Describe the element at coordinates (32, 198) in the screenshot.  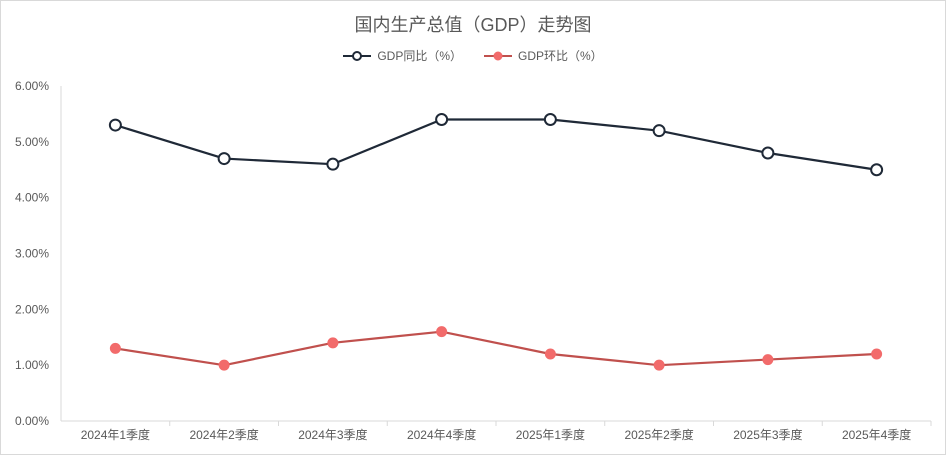
I see `y-tick-label: 4.00%` at that location.